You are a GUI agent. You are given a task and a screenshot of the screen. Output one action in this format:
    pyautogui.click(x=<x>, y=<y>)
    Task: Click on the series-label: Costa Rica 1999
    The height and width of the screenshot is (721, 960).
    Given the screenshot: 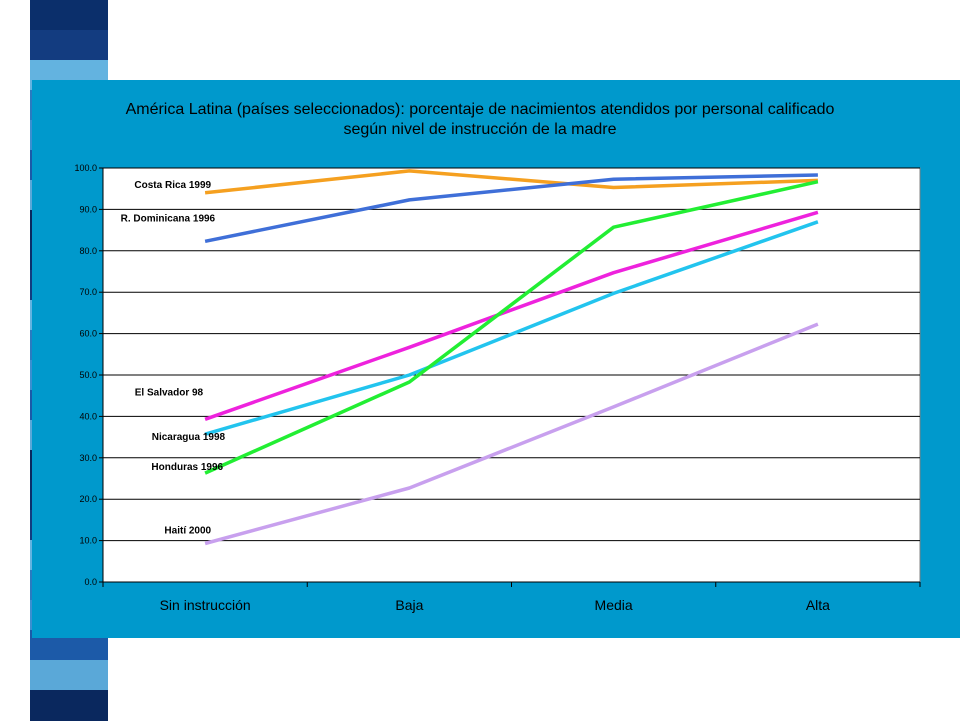 What is the action you would take?
    pyautogui.click(x=172, y=185)
    